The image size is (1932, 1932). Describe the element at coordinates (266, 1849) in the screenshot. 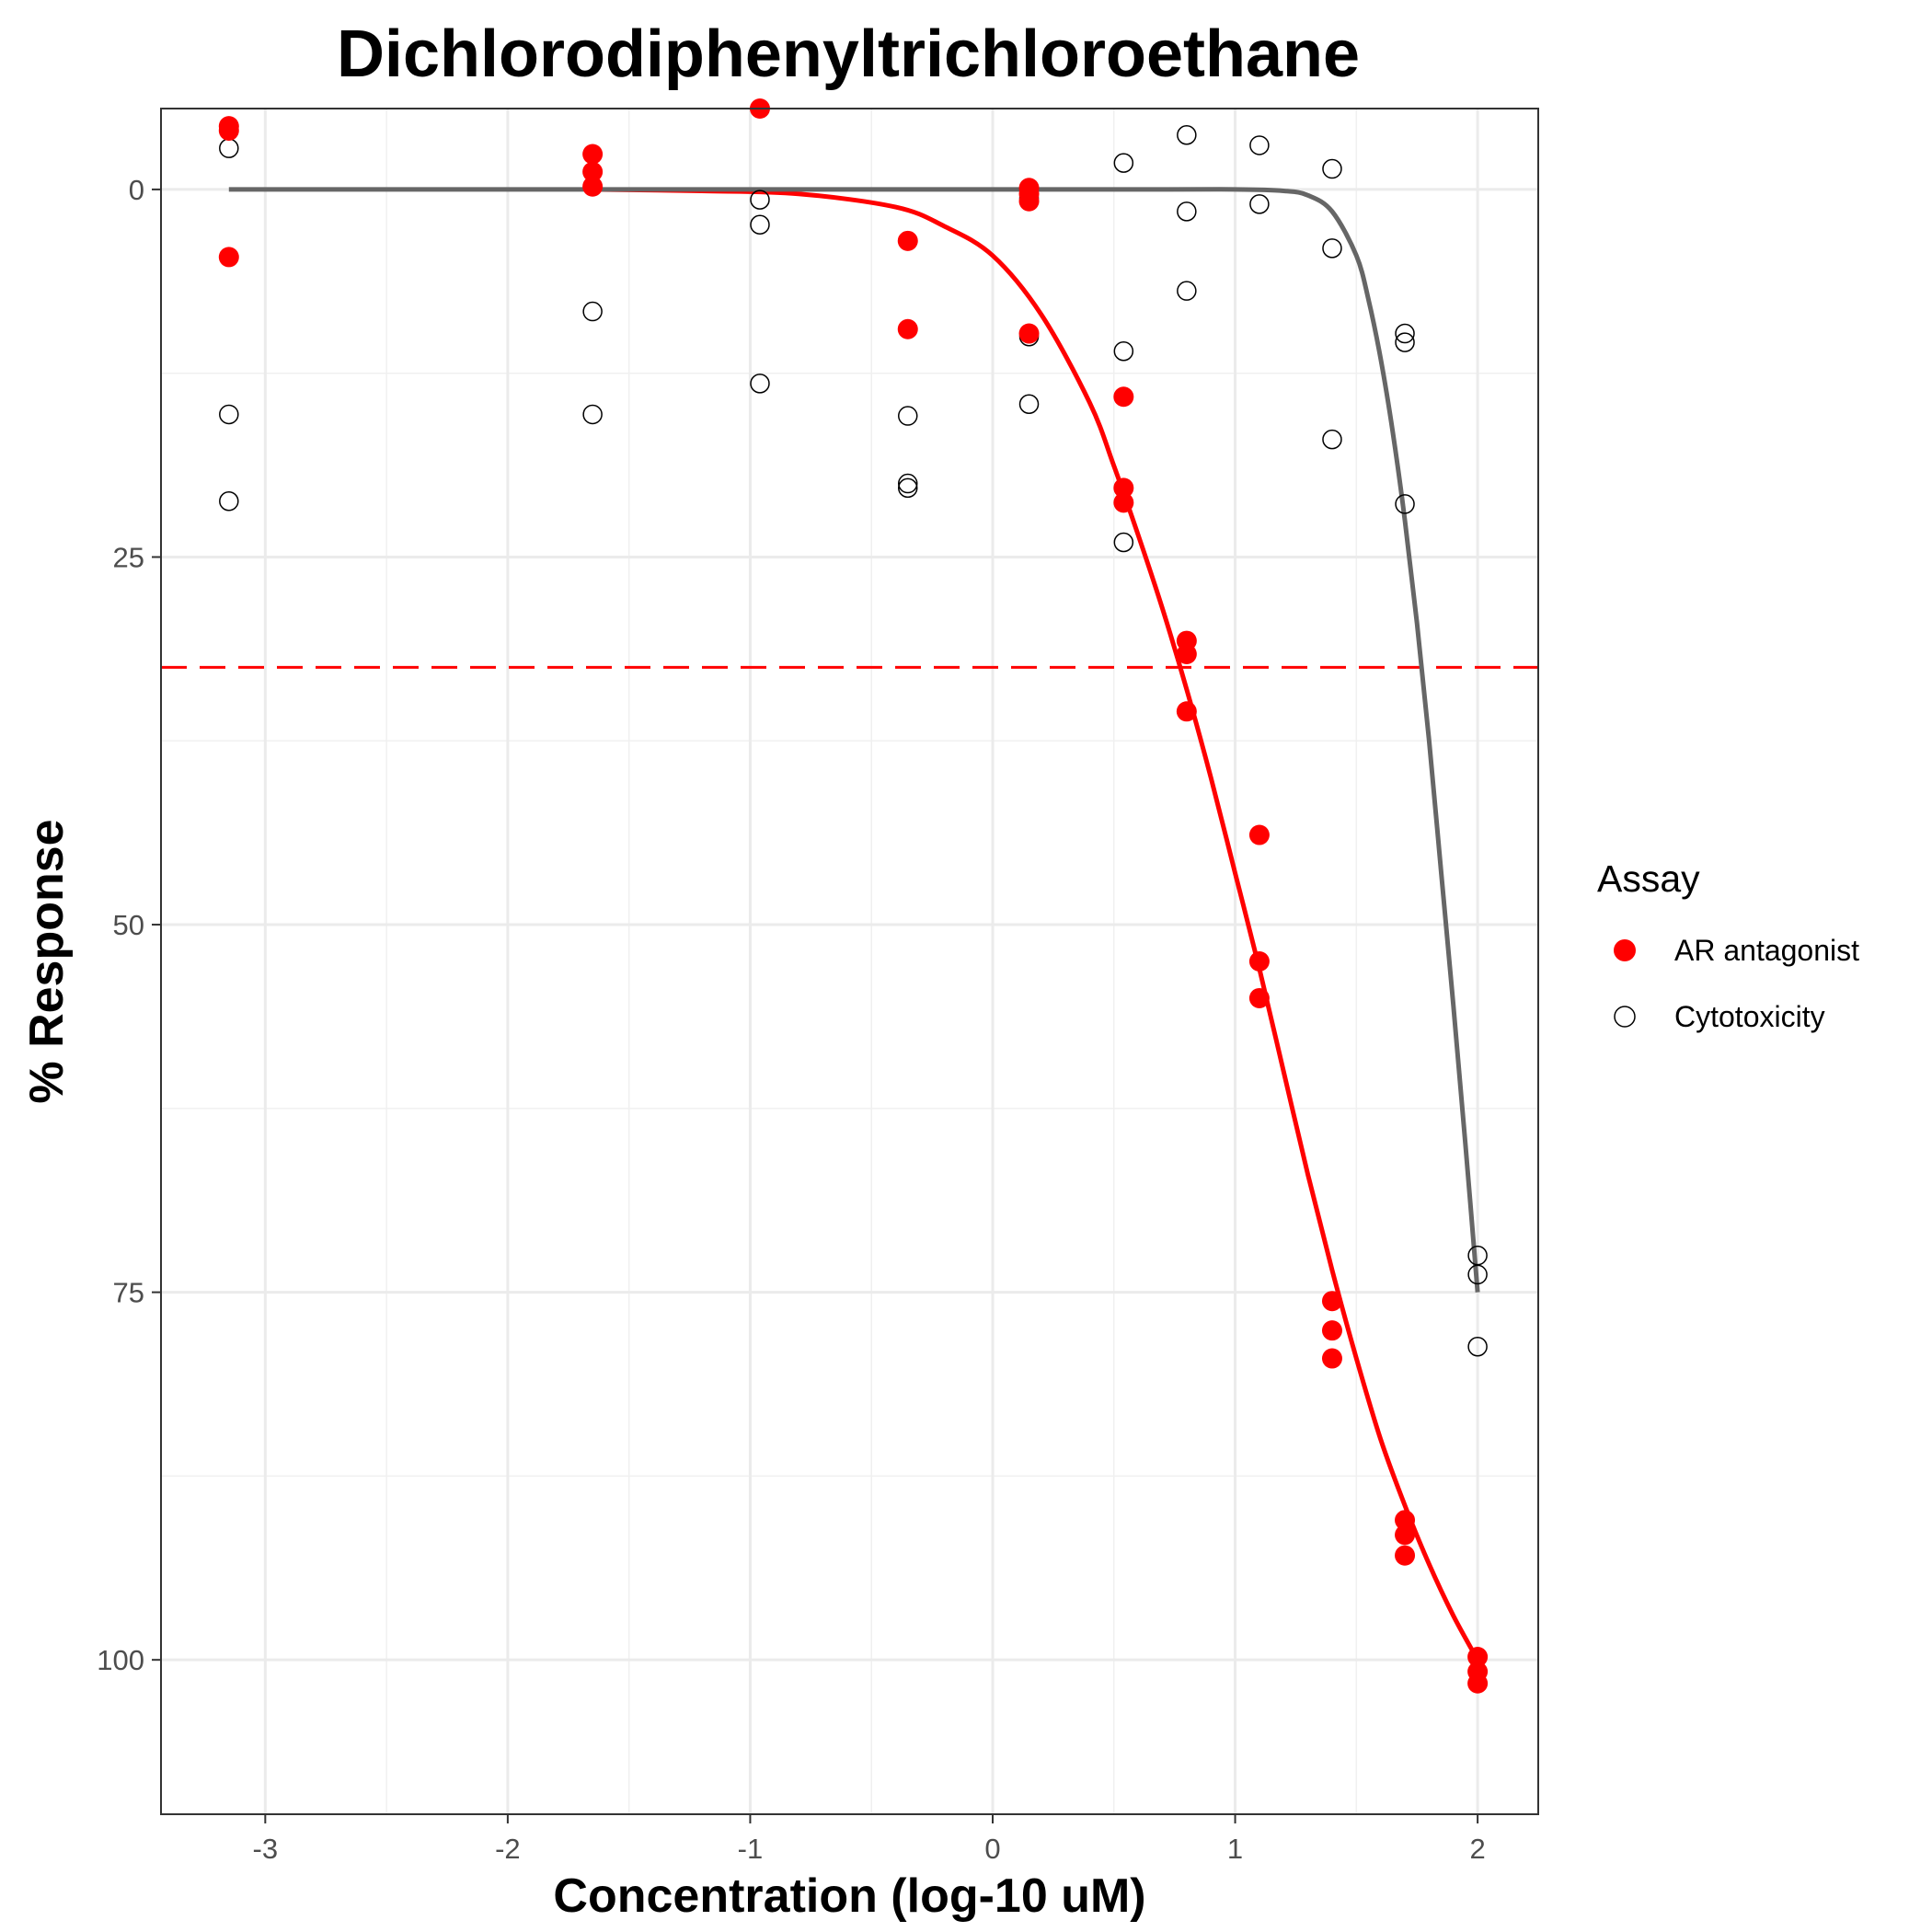

I see `x-tick-label: -3` at that location.